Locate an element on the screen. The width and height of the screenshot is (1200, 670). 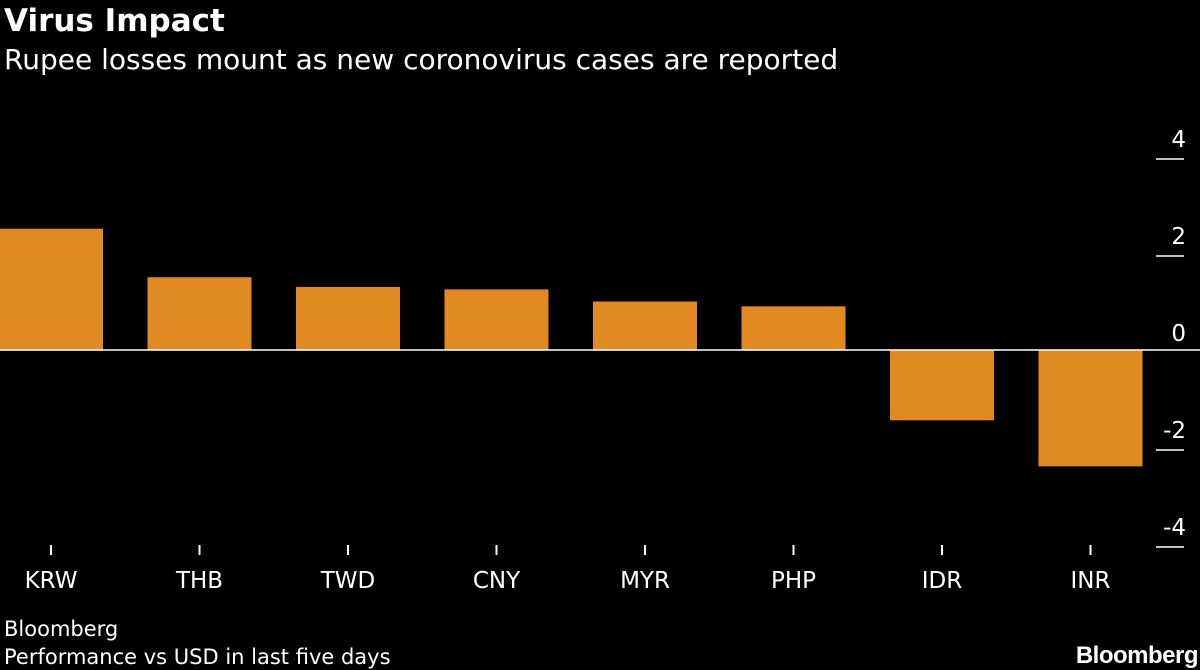
chart-title: Virus Impact is located at coordinates (114, 21).